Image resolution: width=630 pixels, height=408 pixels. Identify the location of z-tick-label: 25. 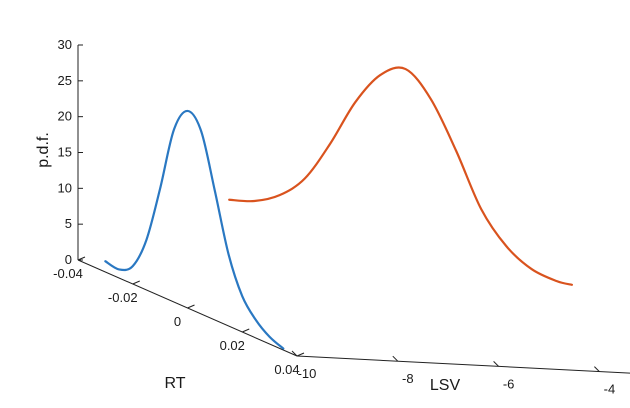
(65, 80).